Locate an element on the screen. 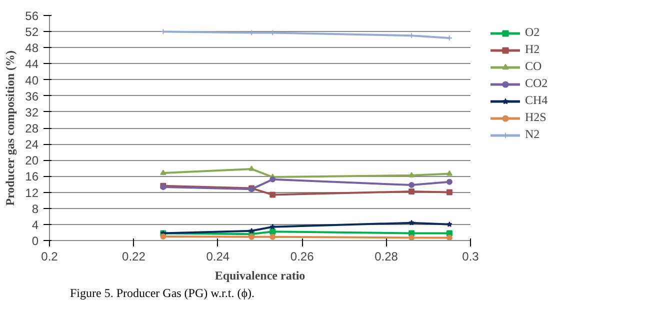 This screenshot has height=322, width=656. y-tick-label: 48 is located at coordinates (32, 48).